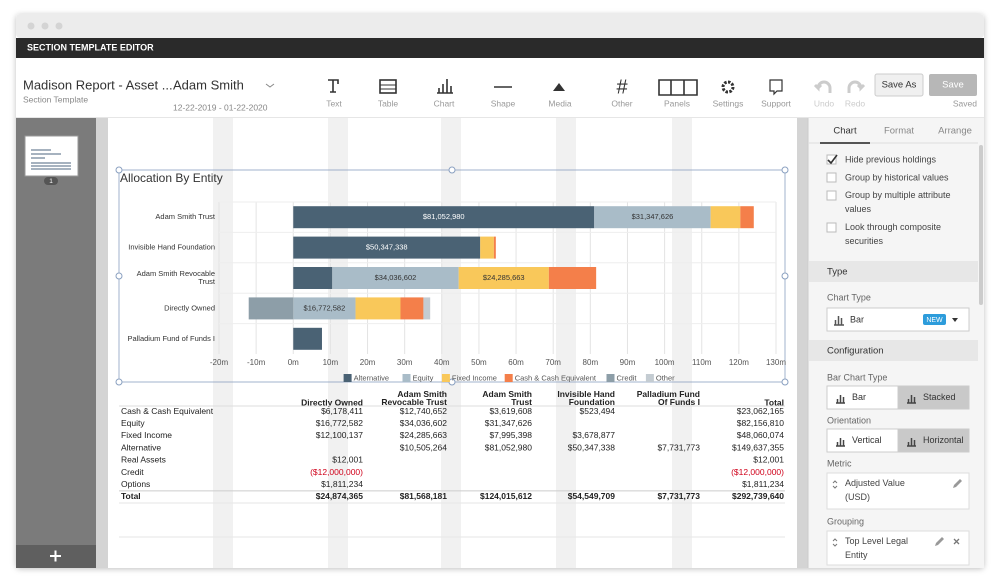 This screenshot has width=1000, height=587. I want to click on checkbox-label: Group by multiple attribute values, so click(898, 202).